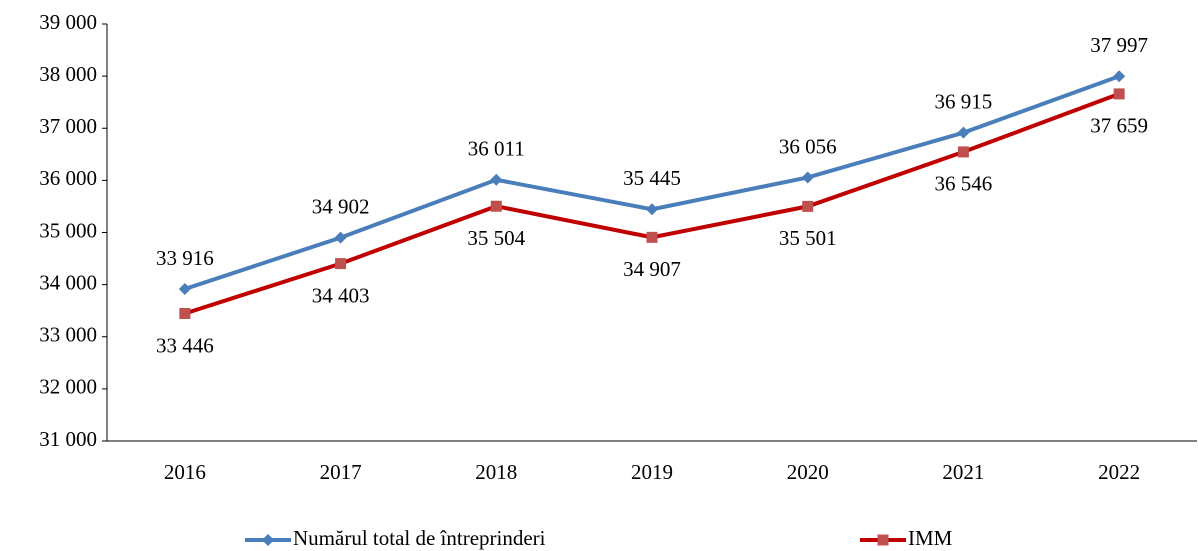 Image resolution: width=1198 pixels, height=551 pixels. What do you see at coordinates (808, 472) in the screenshot?
I see `x-tick-label: 2020` at bounding box center [808, 472].